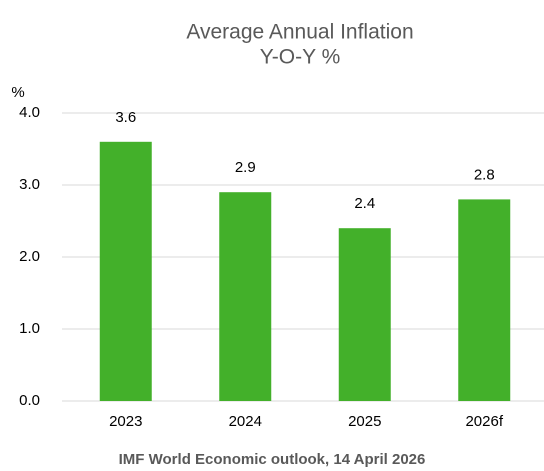  I want to click on y-tick-label: 0.0, so click(29, 400).